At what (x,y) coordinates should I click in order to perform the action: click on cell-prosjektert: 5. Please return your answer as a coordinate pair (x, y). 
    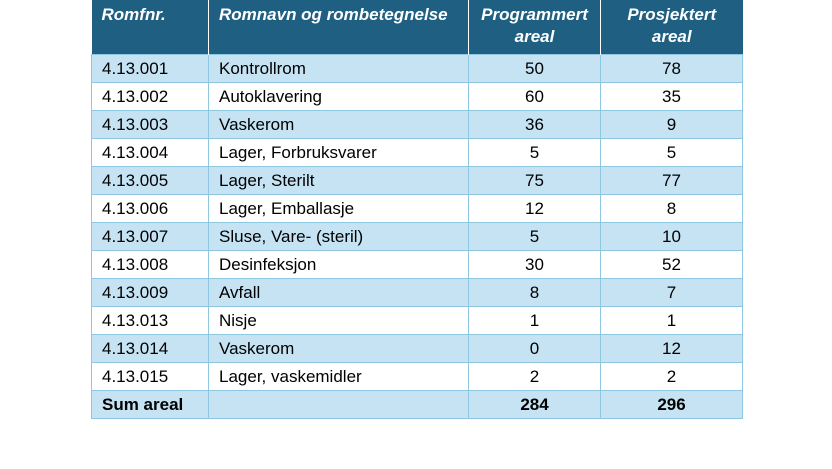
    Looking at the image, I should click on (671, 152).